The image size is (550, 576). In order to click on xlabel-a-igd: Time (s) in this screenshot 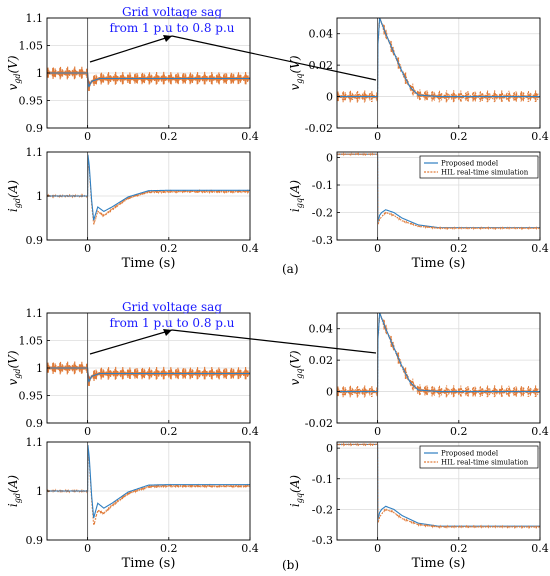, I will do `click(149, 263)`.